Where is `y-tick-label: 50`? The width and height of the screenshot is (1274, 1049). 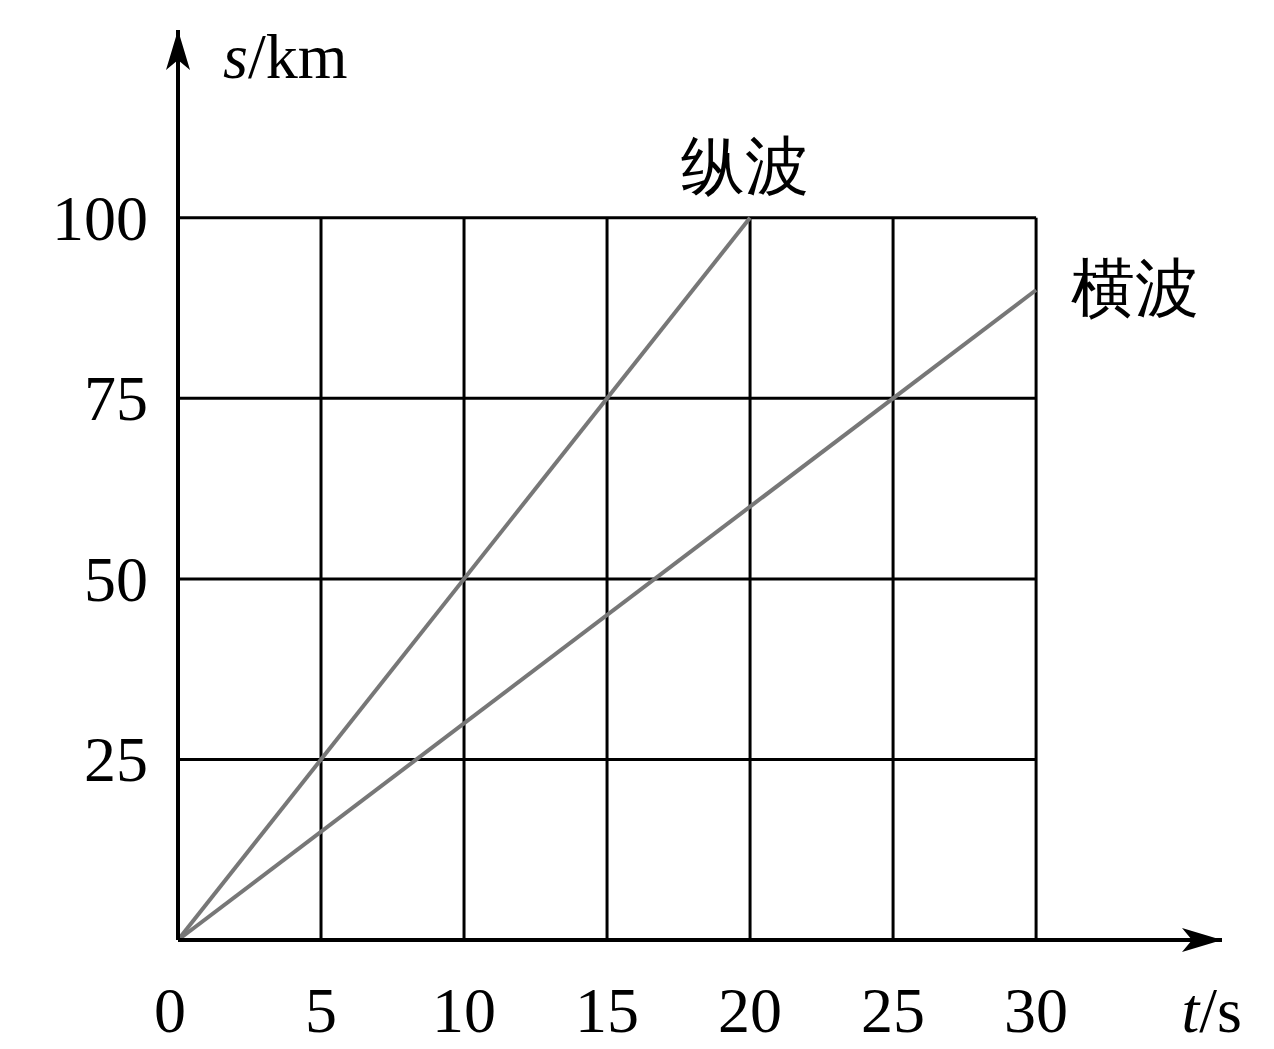
y-tick-label: 50 is located at coordinates (116, 579).